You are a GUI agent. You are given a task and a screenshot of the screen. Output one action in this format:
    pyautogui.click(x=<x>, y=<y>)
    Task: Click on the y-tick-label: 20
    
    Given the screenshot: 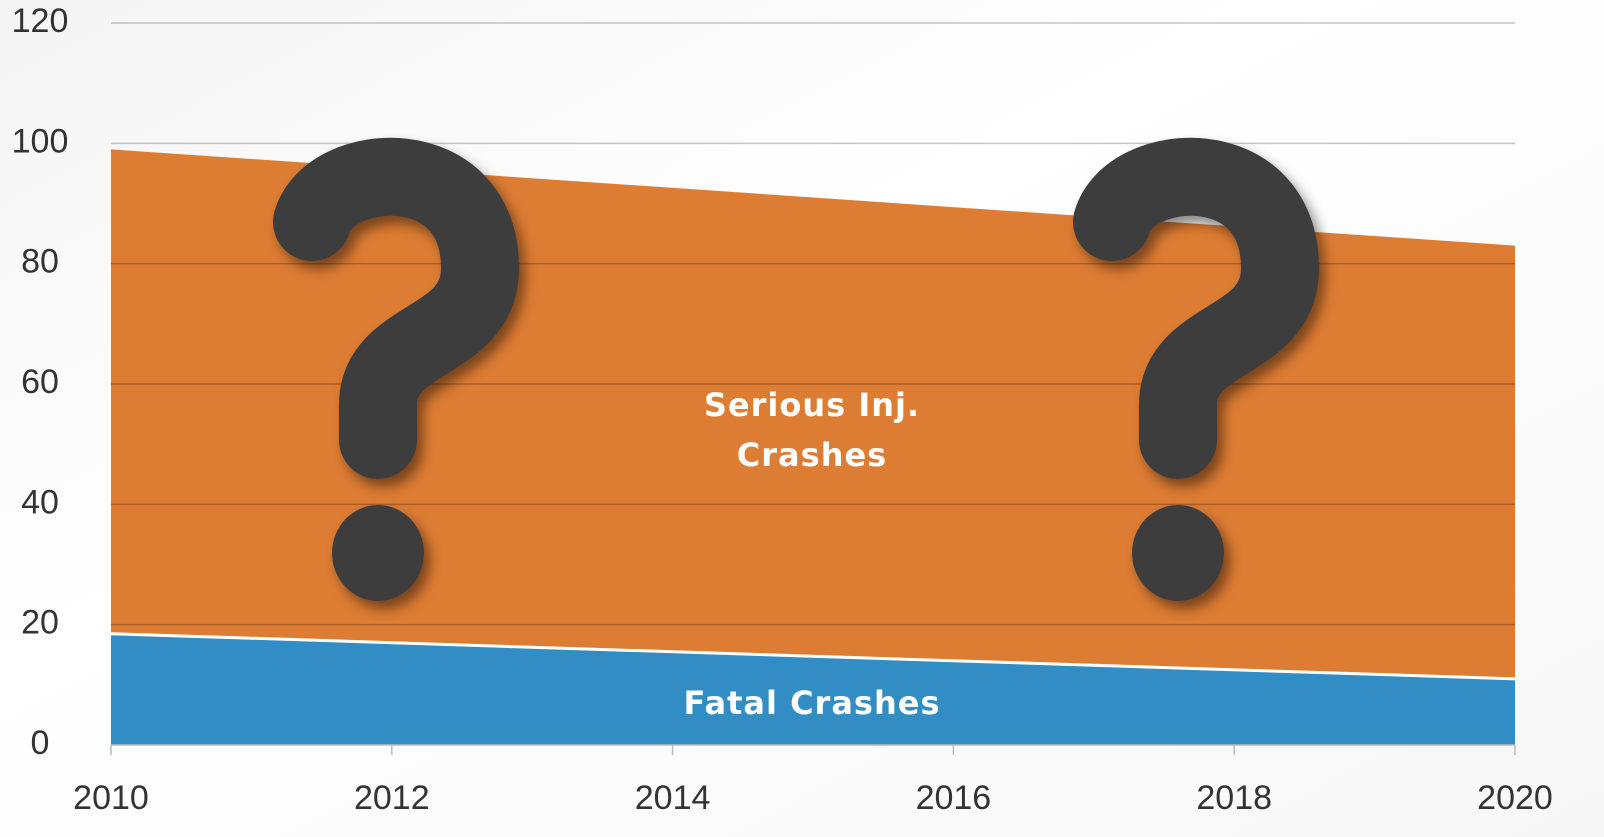 What is the action you would take?
    pyautogui.click(x=40, y=623)
    